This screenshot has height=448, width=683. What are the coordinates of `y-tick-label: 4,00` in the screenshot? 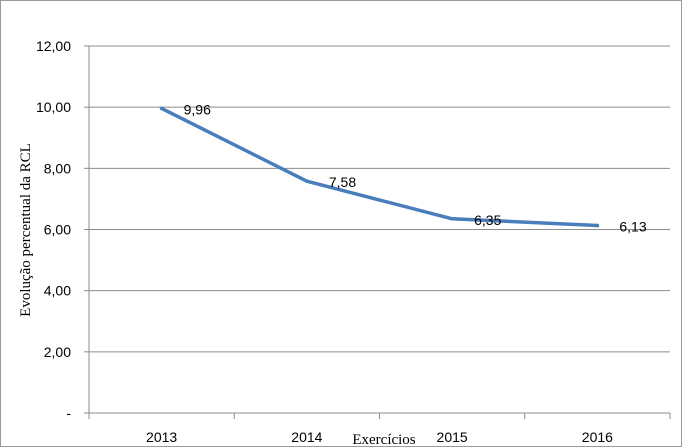 It's located at (57, 291).